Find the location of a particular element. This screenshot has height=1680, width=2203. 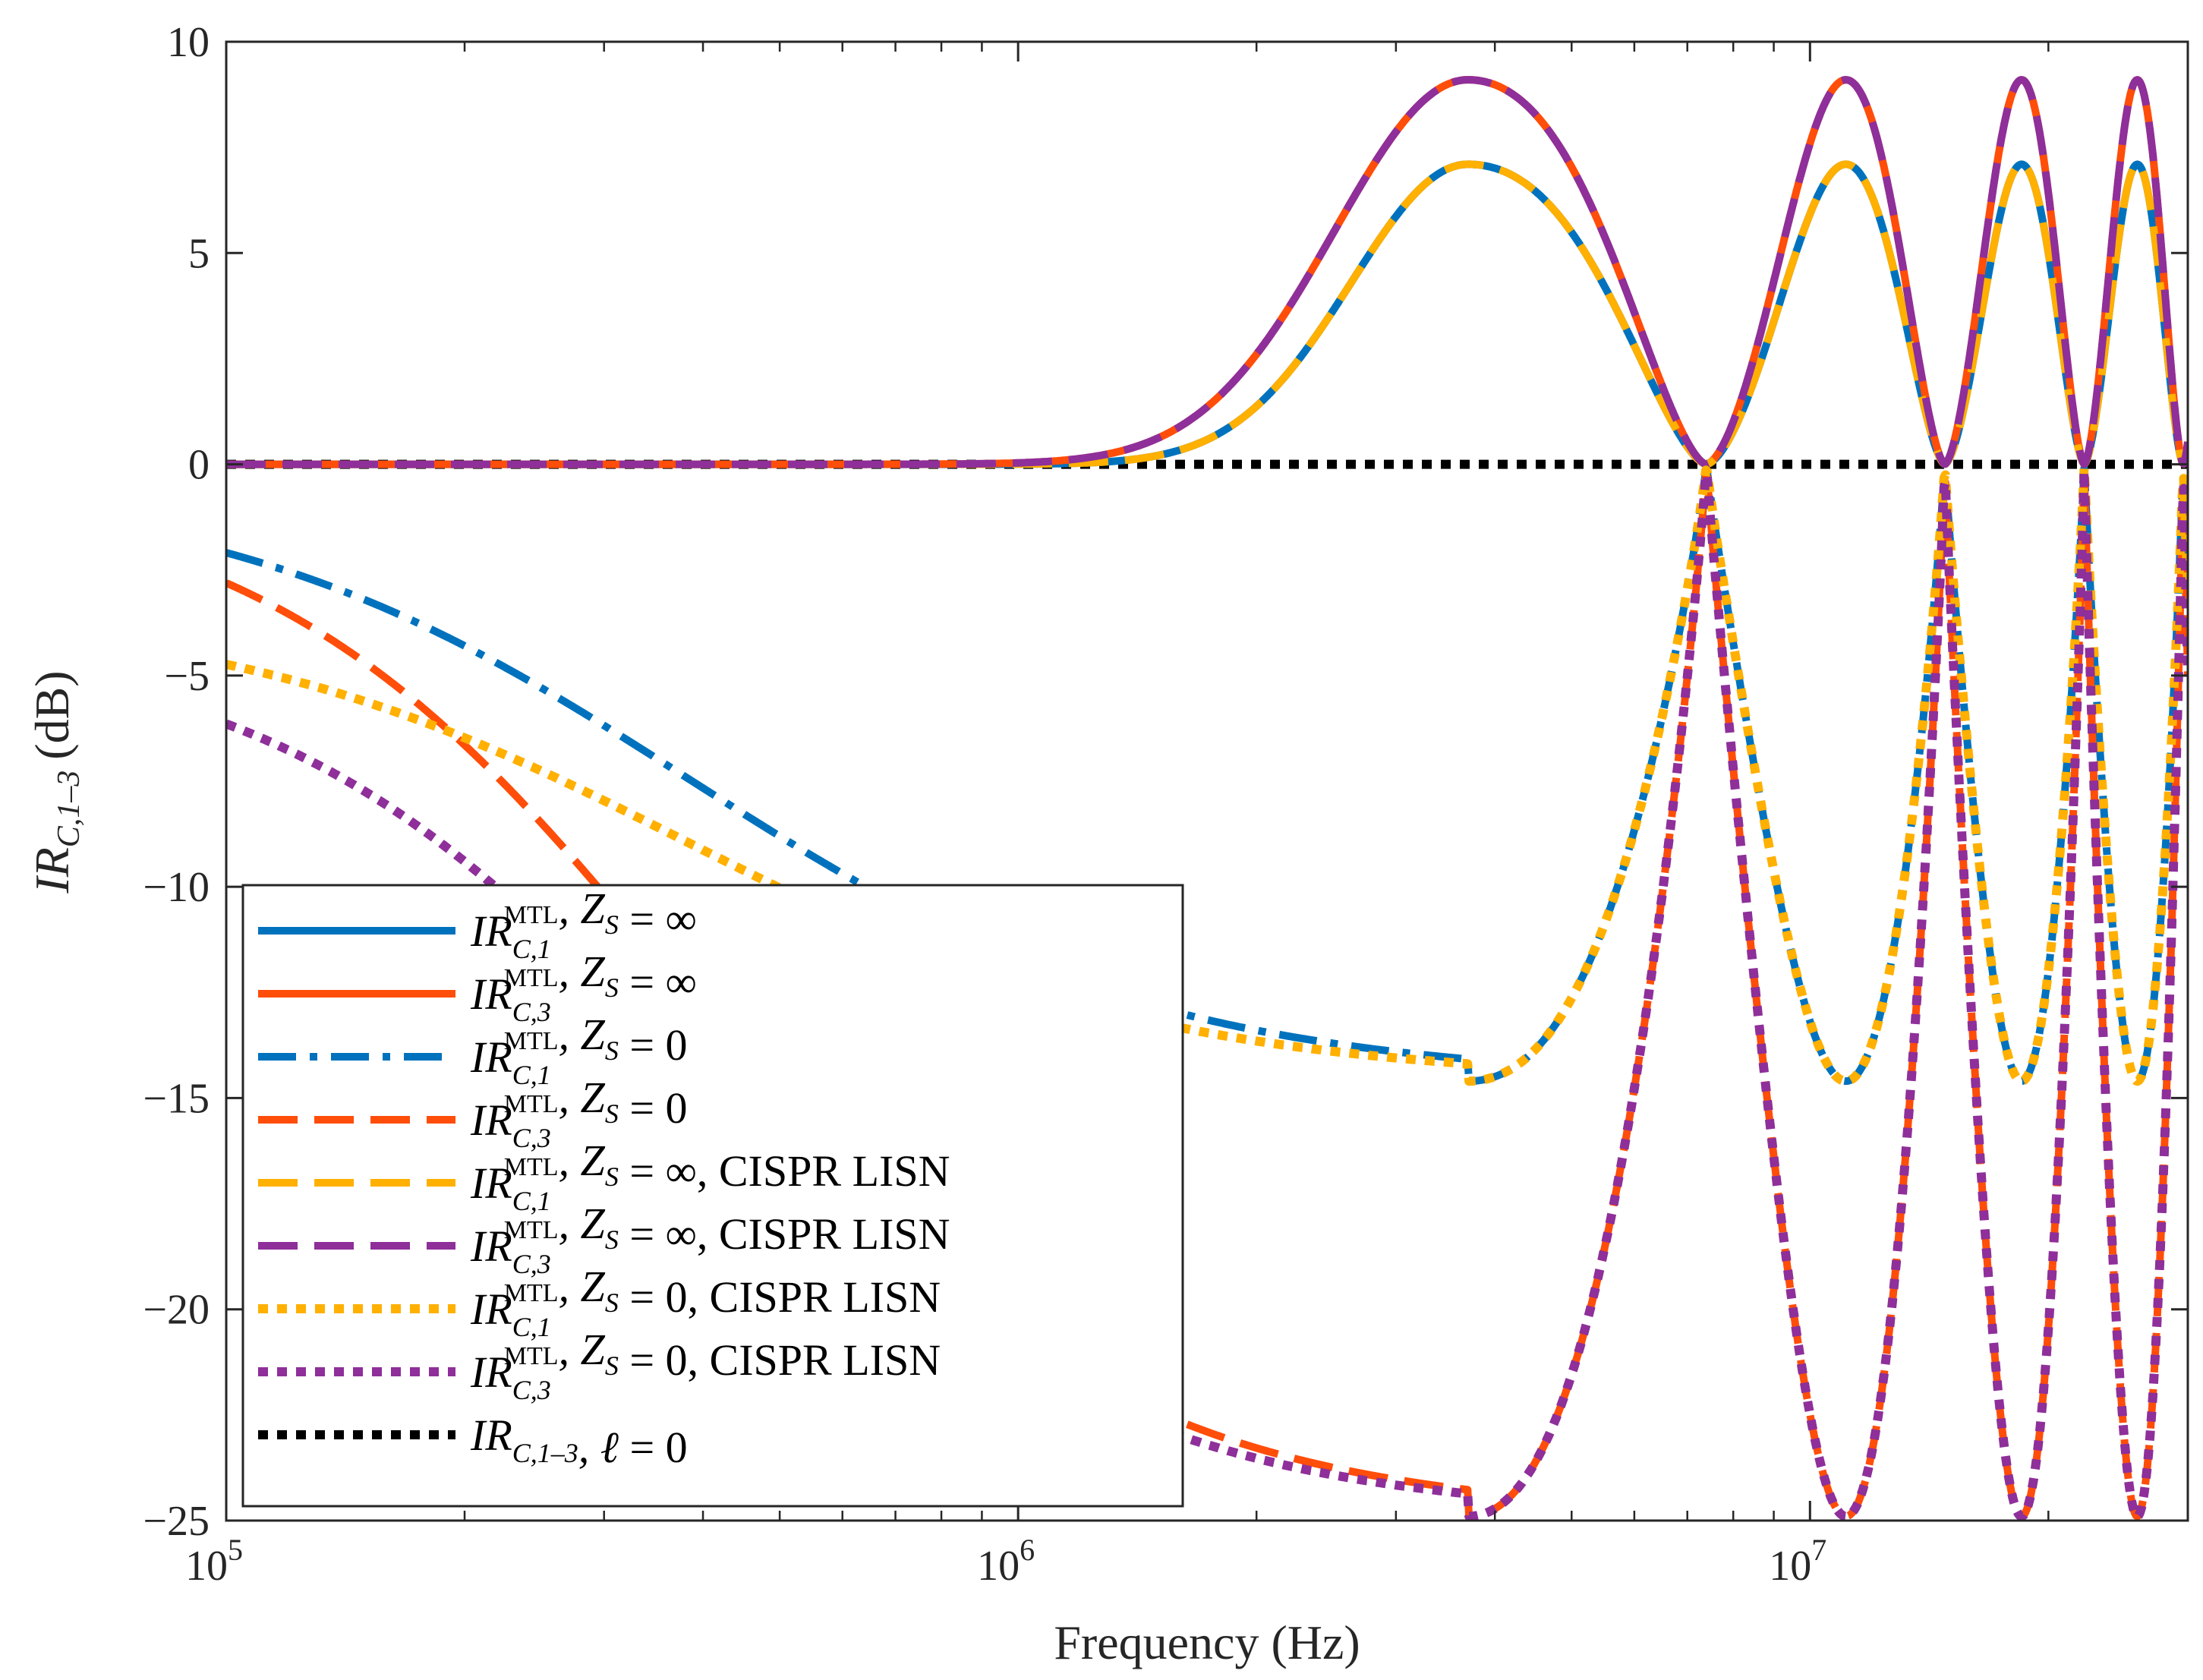

legend-item: IRC,1MTL, ZS = 0, CISPR LISN is located at coordinates (599, 1302).